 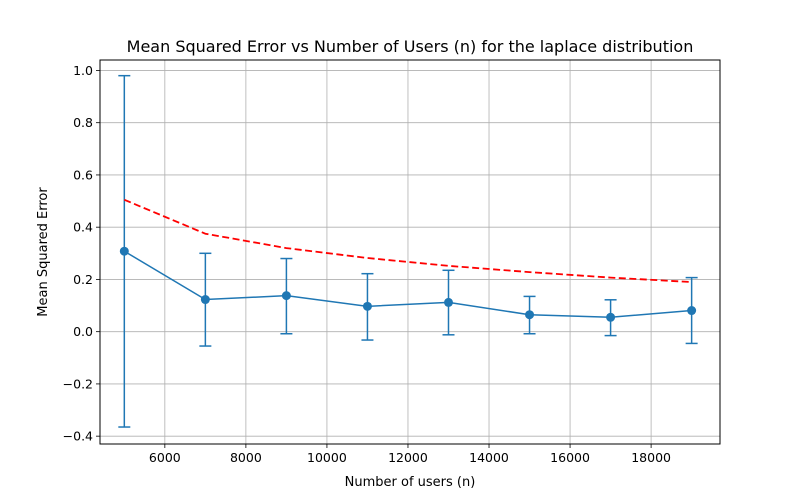 What do you see at coordinates (407, 284) in the screenshot?
I see `series-0-line` at bounding box center [407, 284].